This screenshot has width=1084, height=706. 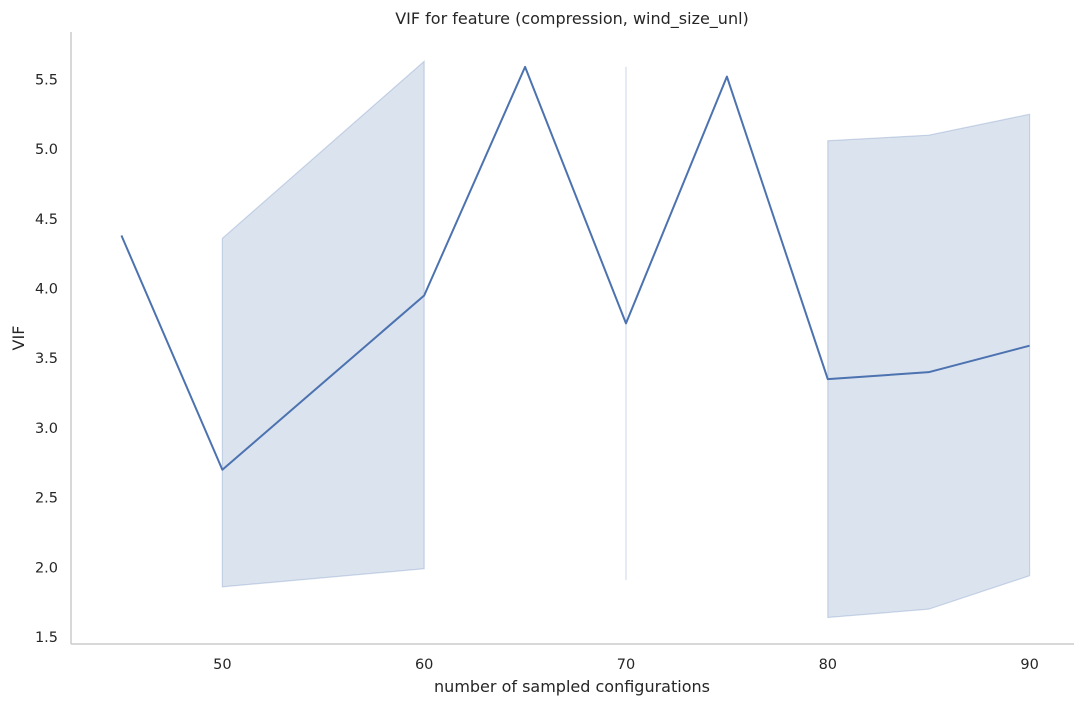 What do you see at coordinates (18, 338) in the screenshot?
I see `y-axis-label: VIF` at bounding box center [18, 338].